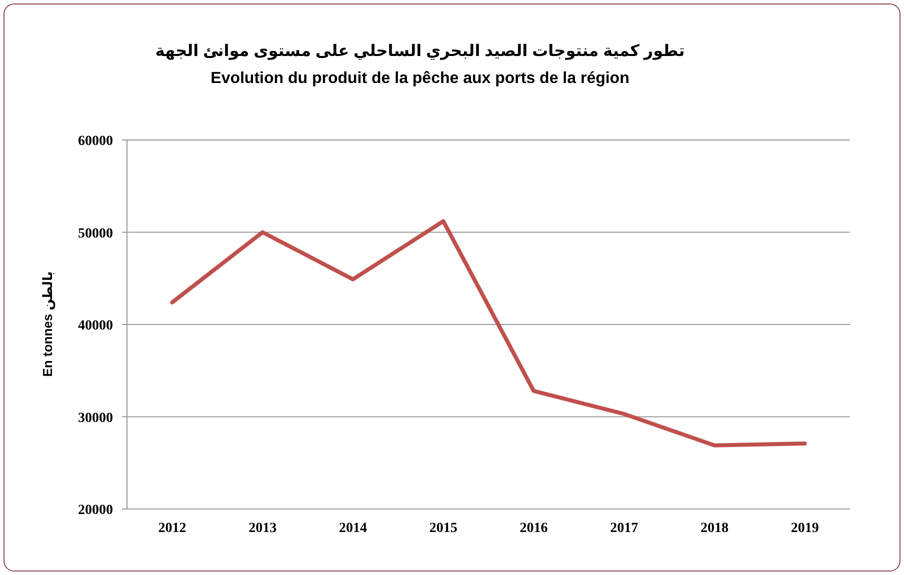  What do you see at coordinates (420, 78) in the screenshot?
I see `chart-subtitle: Evolution du produit de la pêche aux ports de la région` at bounding box center [420, 78].